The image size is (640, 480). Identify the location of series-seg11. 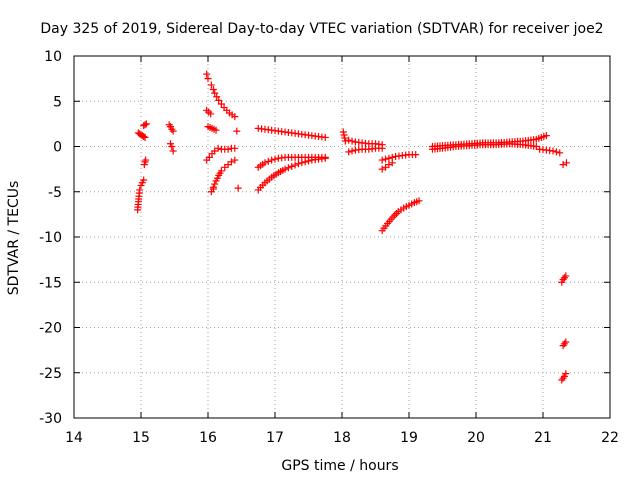
(237, 131).